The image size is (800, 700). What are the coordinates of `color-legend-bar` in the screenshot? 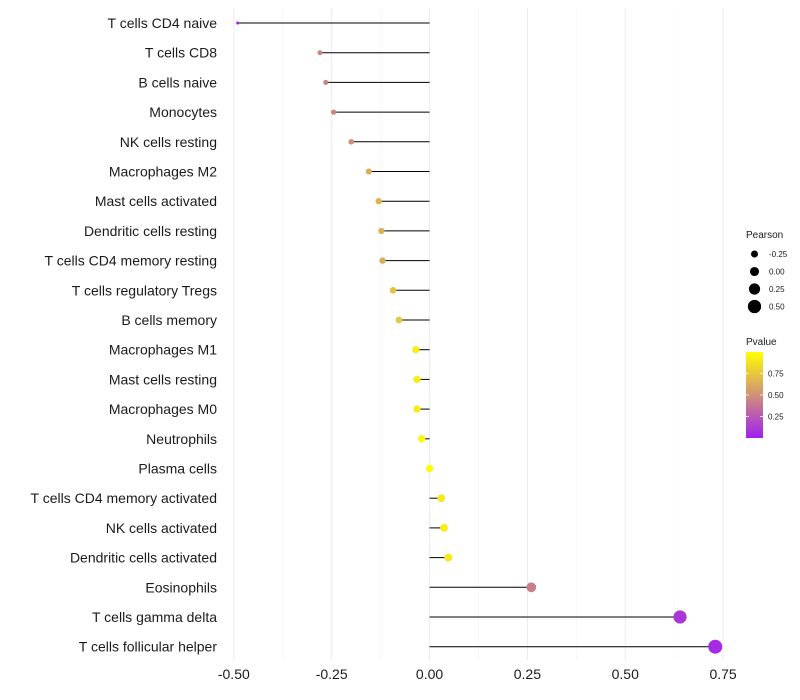 It's located at (754, 395).